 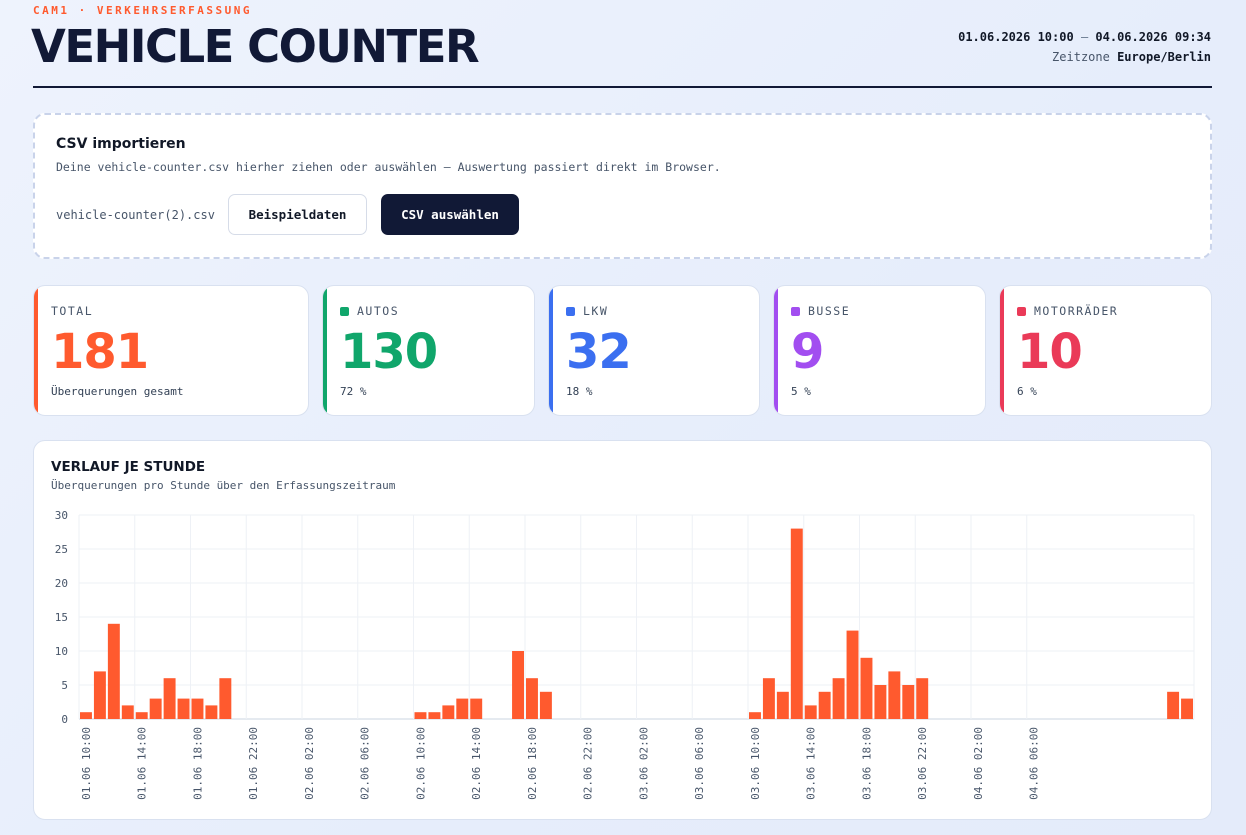 What do you see at coordinates (255, 46) in the screenshot?
I see `page-title: VEHICLE COUNTER` at bounding box center [255, 46].